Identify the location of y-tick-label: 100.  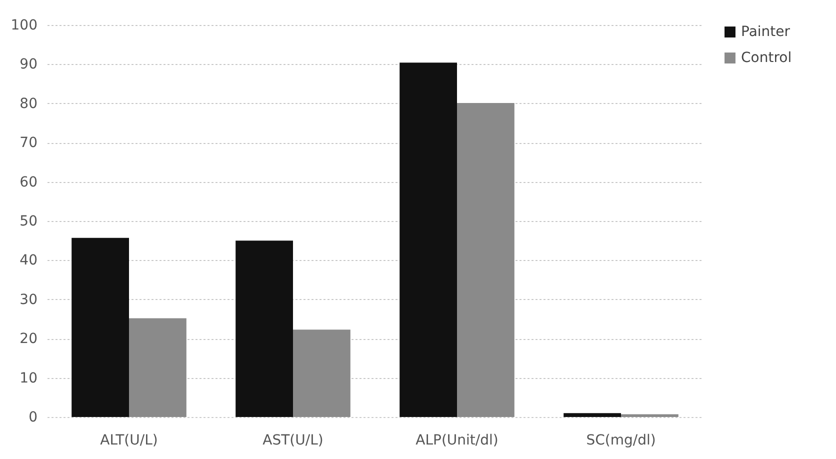
(24, 26).